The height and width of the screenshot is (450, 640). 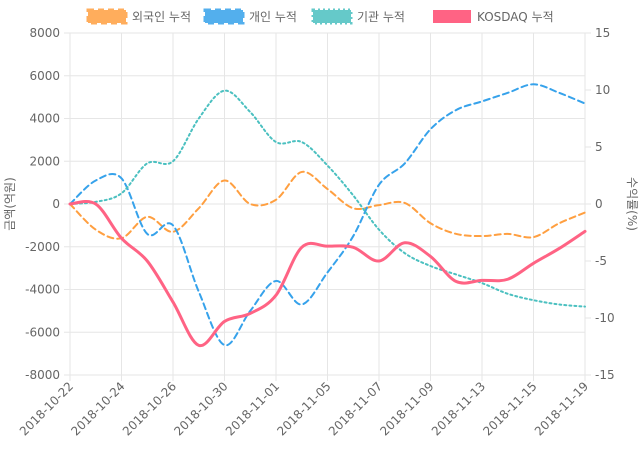 What do you see at coordinates (10, 204) in the screenshot?
I see `y-left-axis-title: 금액(억원)` at bounding box center [10, 204].